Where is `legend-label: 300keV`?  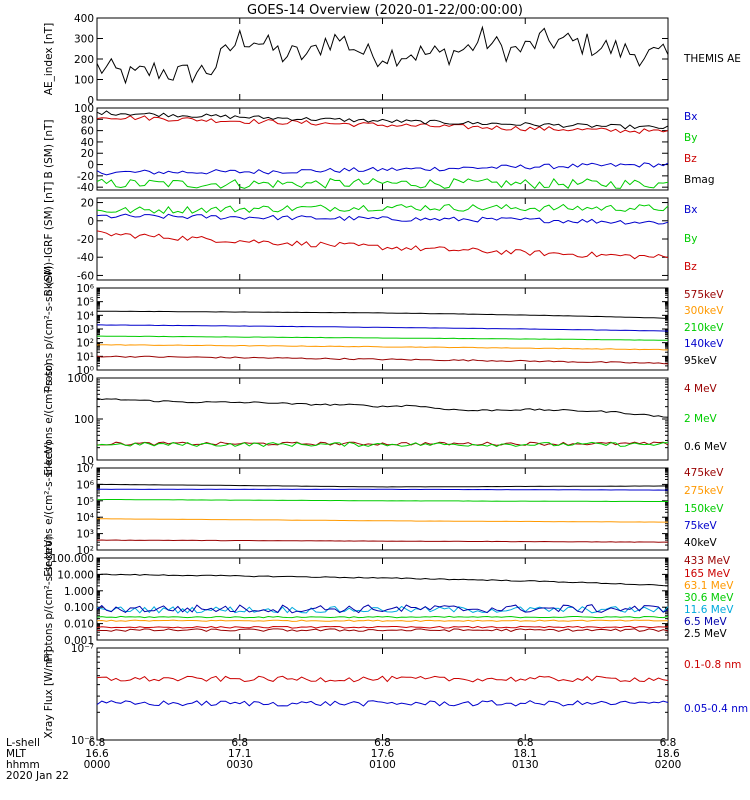
legend-label: 300keV is located at coordinates (704, 311).